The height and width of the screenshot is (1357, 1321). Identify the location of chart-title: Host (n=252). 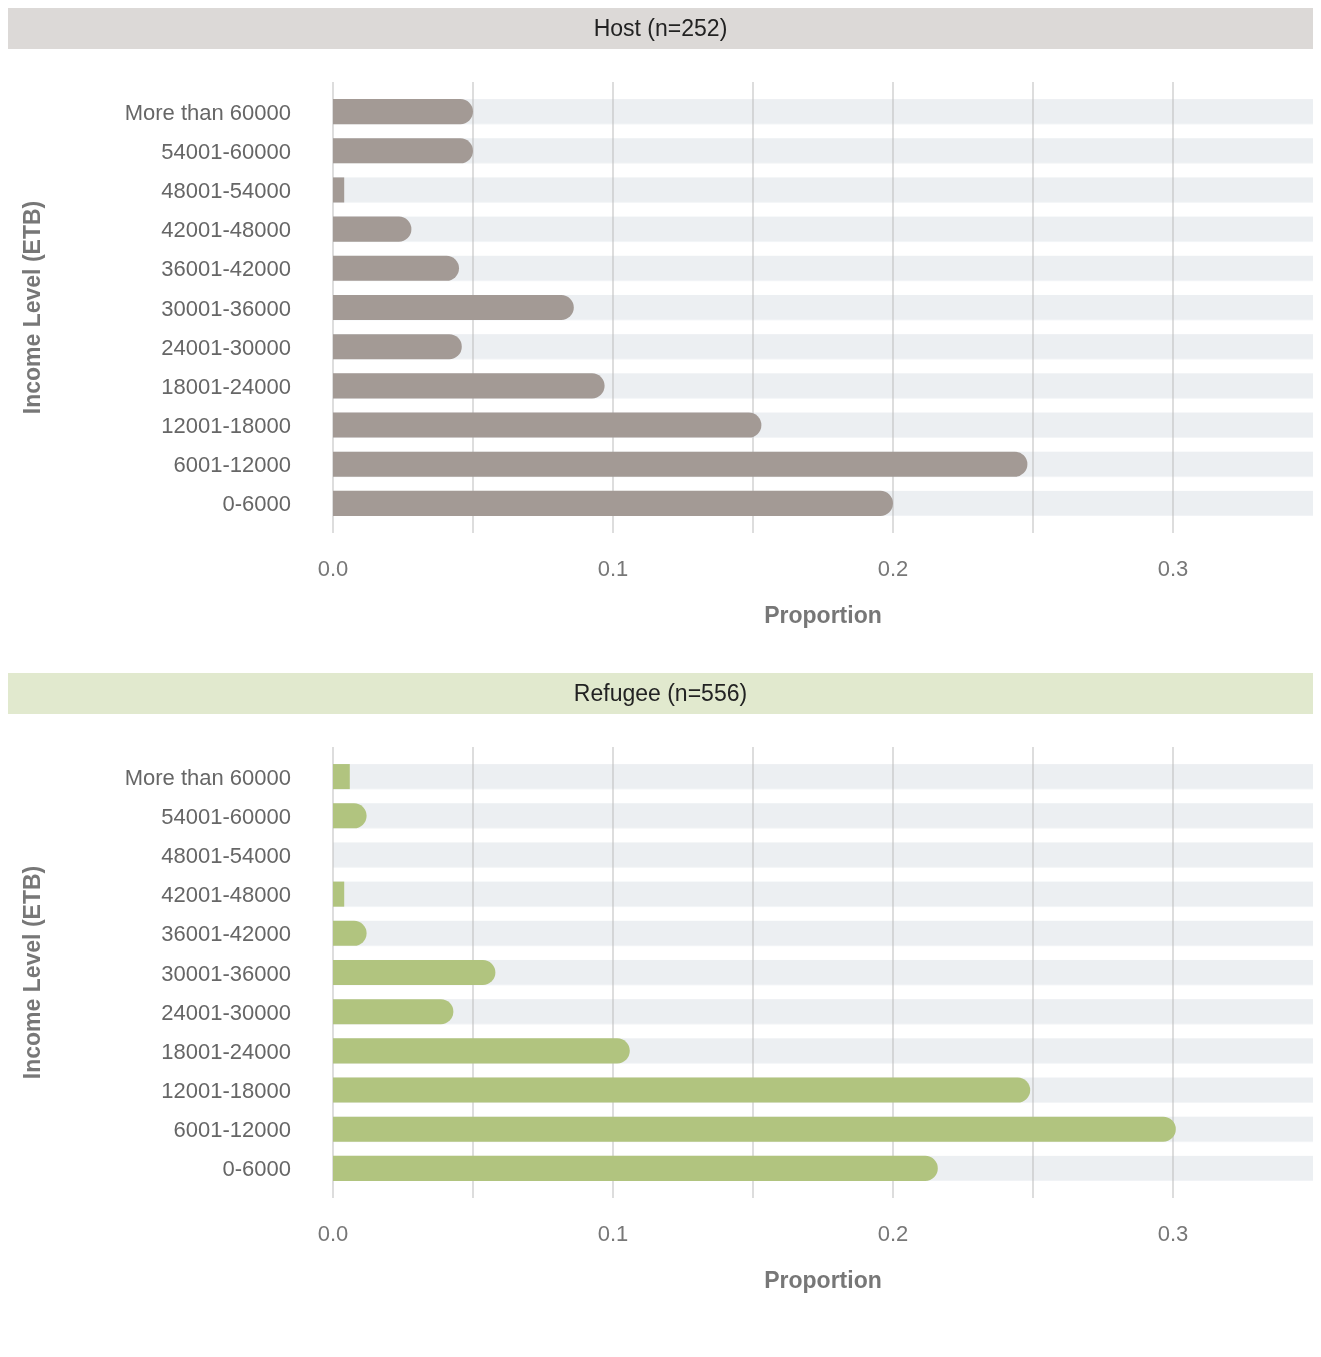
(660, 28).